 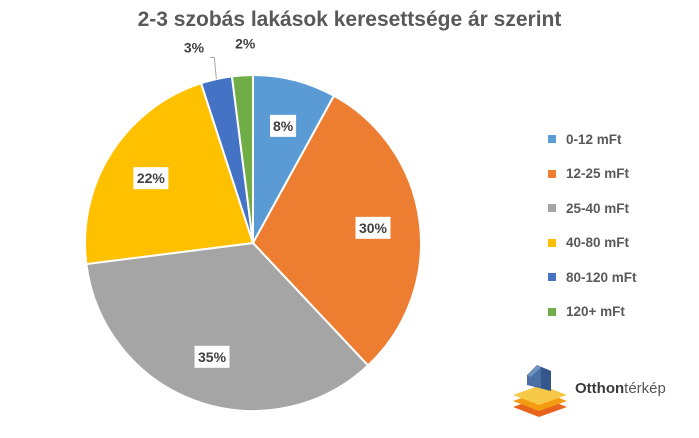 What do you see at coordinates (598, 242) in the screenshot?
I see `legend-label-3: 40-80 mFt` at bounding box center [598, 242].